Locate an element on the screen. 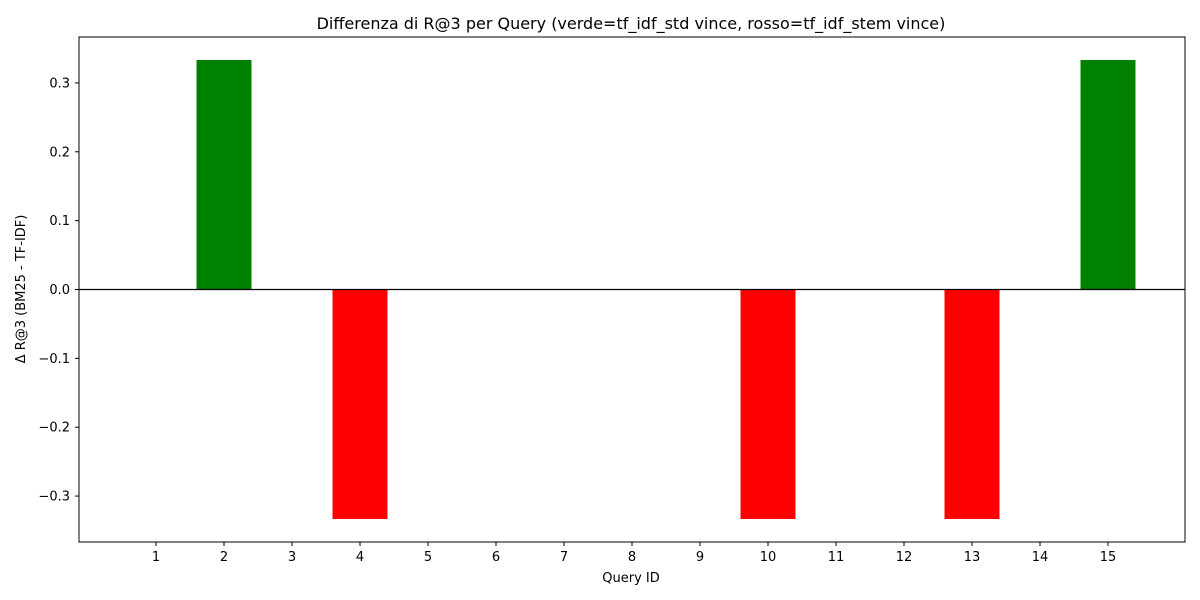  y-axis-title: Δ R@3 (BM25 - TF-IDF) is located at coordinates (21, 289).